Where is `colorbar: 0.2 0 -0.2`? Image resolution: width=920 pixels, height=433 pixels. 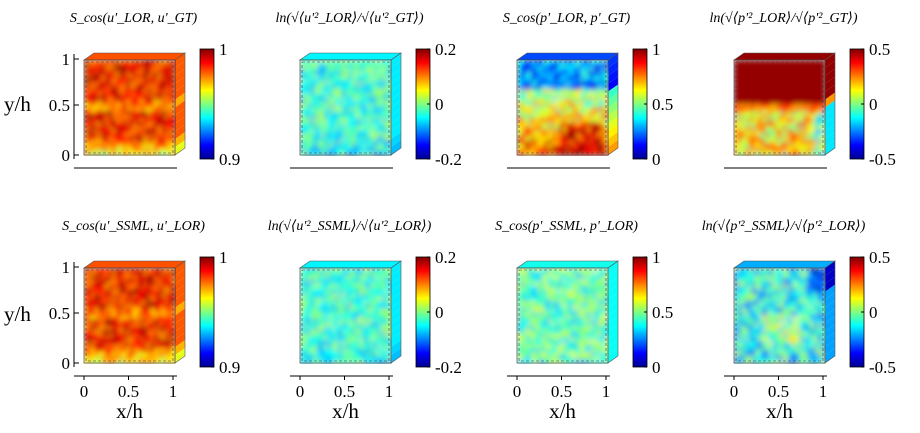 colorbar: 0.2 0 -0.2 is located at coordinates (438, 104).